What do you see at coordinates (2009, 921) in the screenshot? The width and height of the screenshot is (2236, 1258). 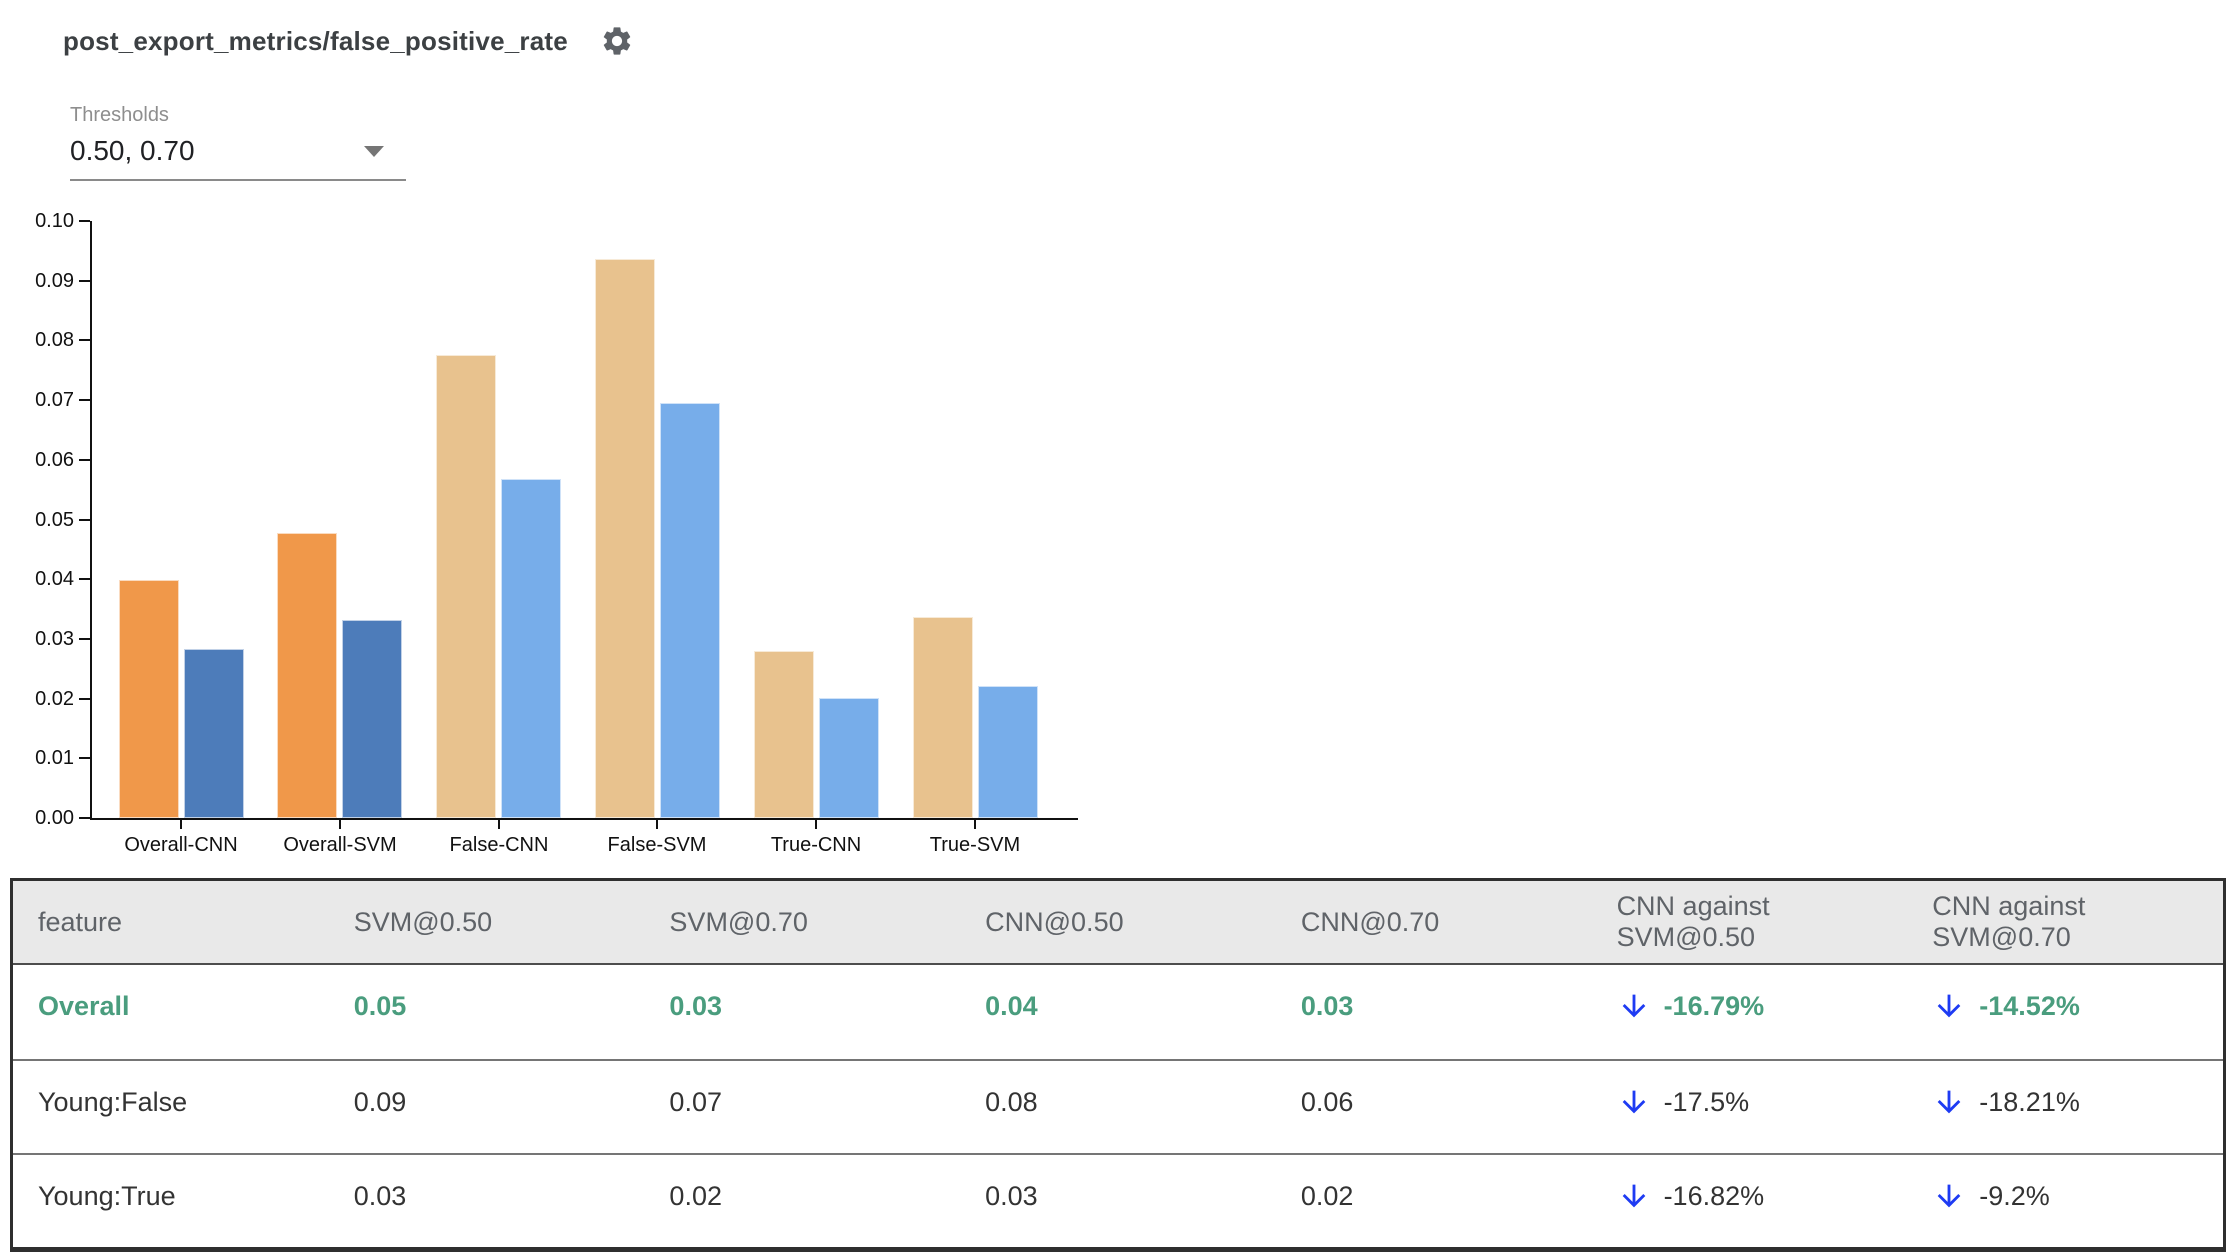 I see `col-header-cnn-vs-svm-070: CNN against SVM@0.70` at bounding box center [2009, 921].